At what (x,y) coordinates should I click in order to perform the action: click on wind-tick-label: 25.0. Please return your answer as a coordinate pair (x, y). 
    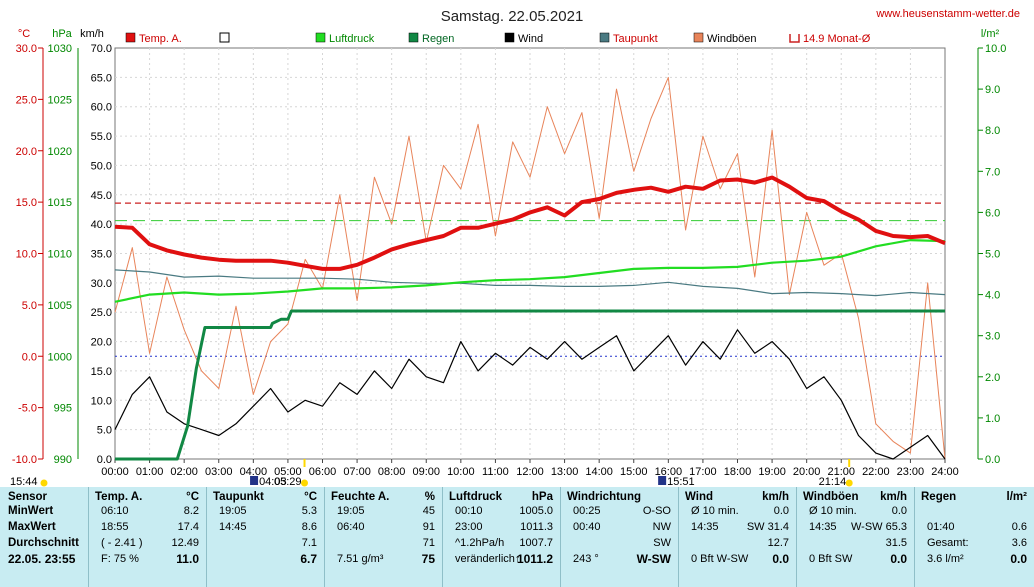
    Looking at the image, I should click on (101, 313).